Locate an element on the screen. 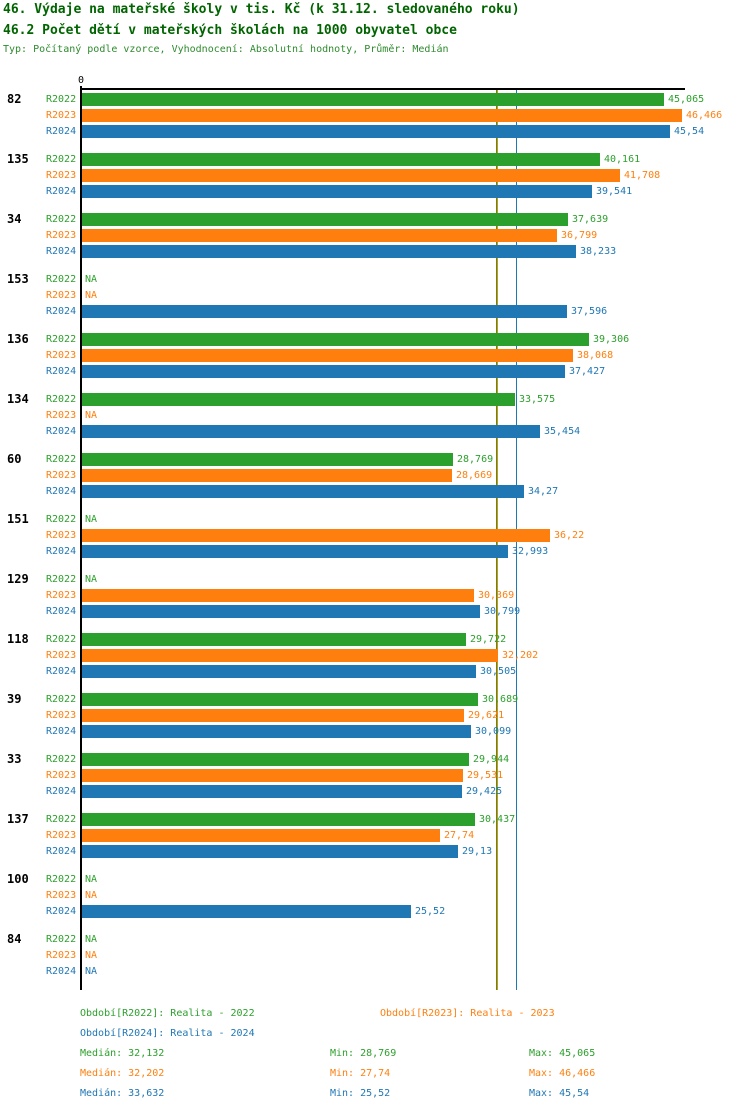 The height and width of the screenshot is (1112, 750). bar-value-label: 37,596 is located at coordinates (589, 311).